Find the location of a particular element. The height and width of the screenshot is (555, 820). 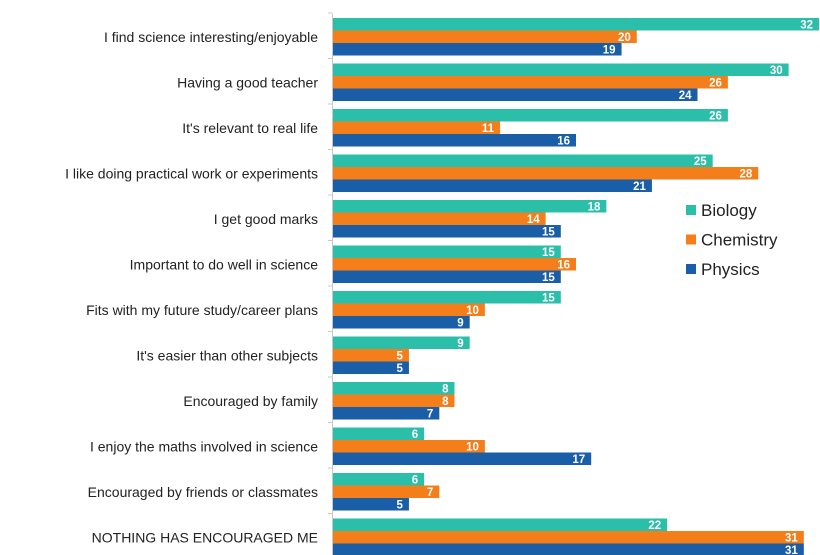

data-label-chemistry: 16 is located at coordinates (563, 266).